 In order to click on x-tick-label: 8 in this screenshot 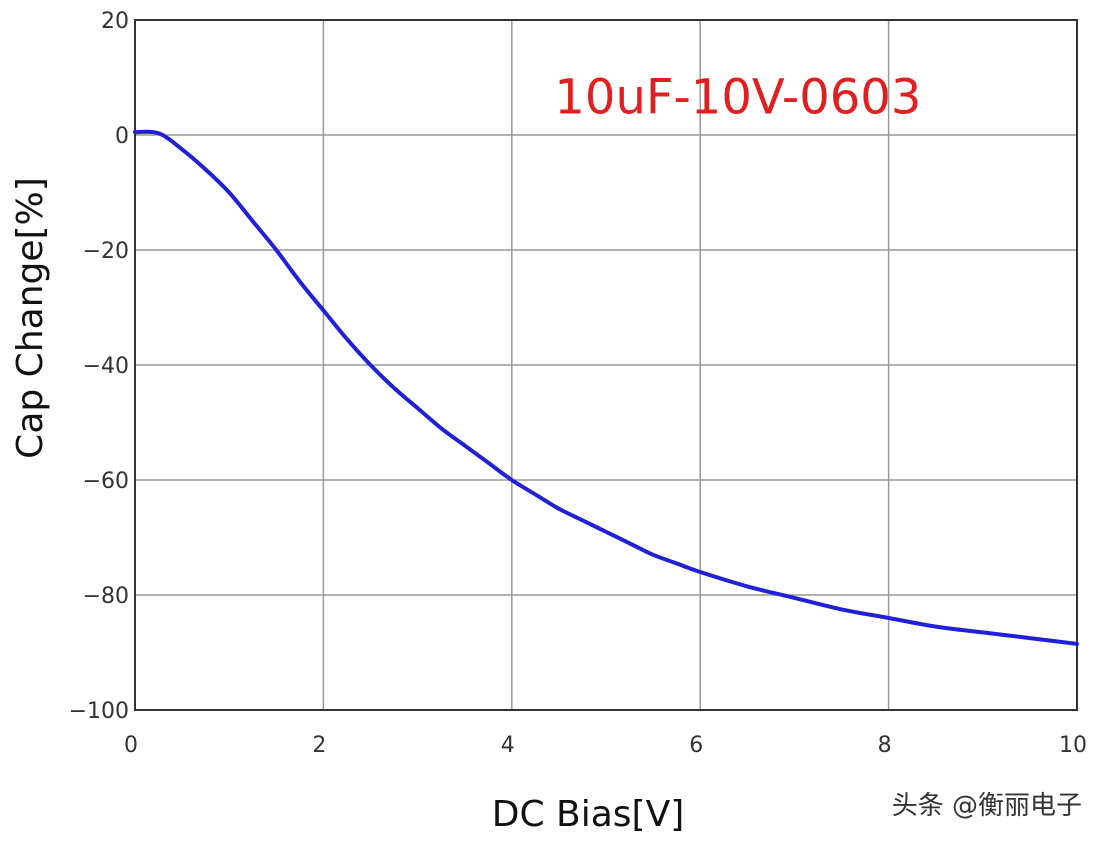, I will do `click(885, 745)`.